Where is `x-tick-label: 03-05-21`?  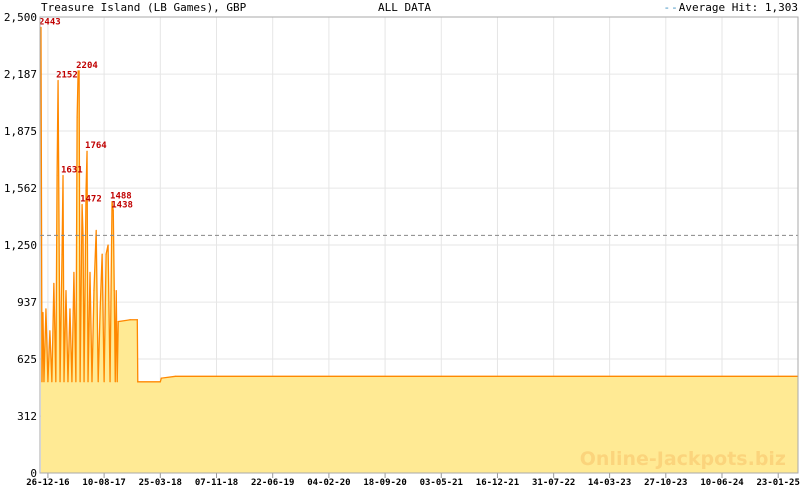
x-tick-label: 03-05-21 is located at coordinates (441, 483).